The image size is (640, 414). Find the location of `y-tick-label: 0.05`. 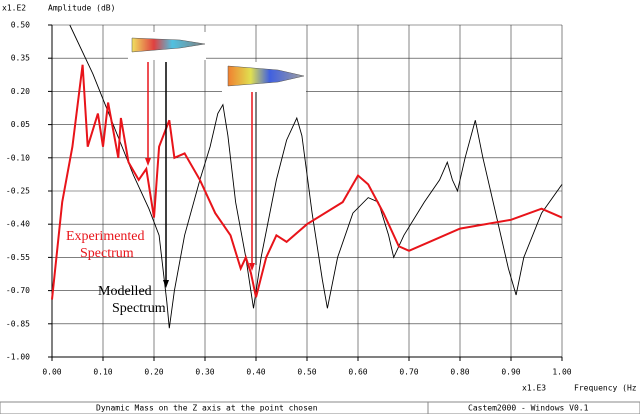

y-tick-label: 0.05 is located at coordinates (20, 124).